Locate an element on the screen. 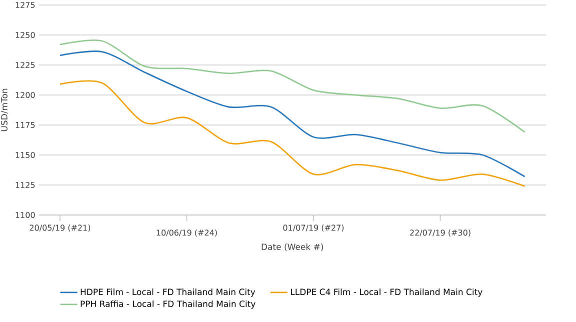 This screenshot has width=576, height=322. y-tick-label: 1100 is located at coordinates (25, 215).